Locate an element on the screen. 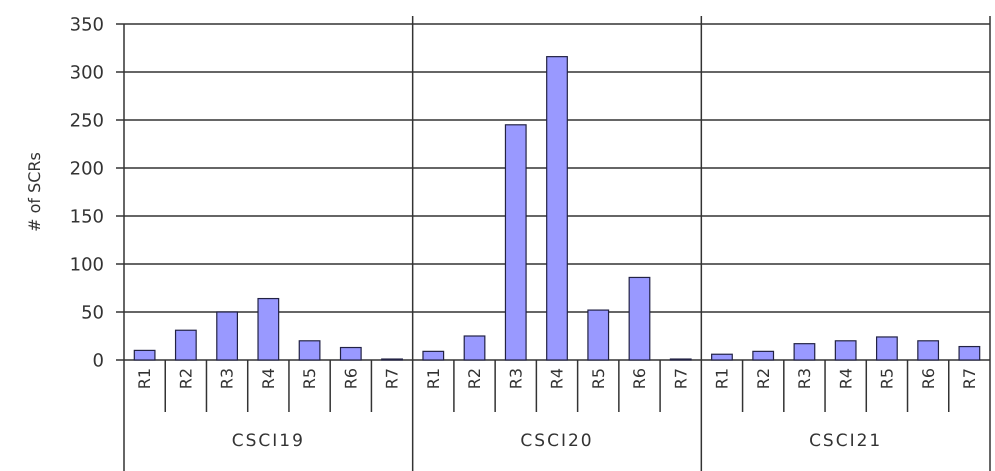 The height and width of the screenshot is (471, 995). y-tick-label: 100 is located at coordinates (87, 265).